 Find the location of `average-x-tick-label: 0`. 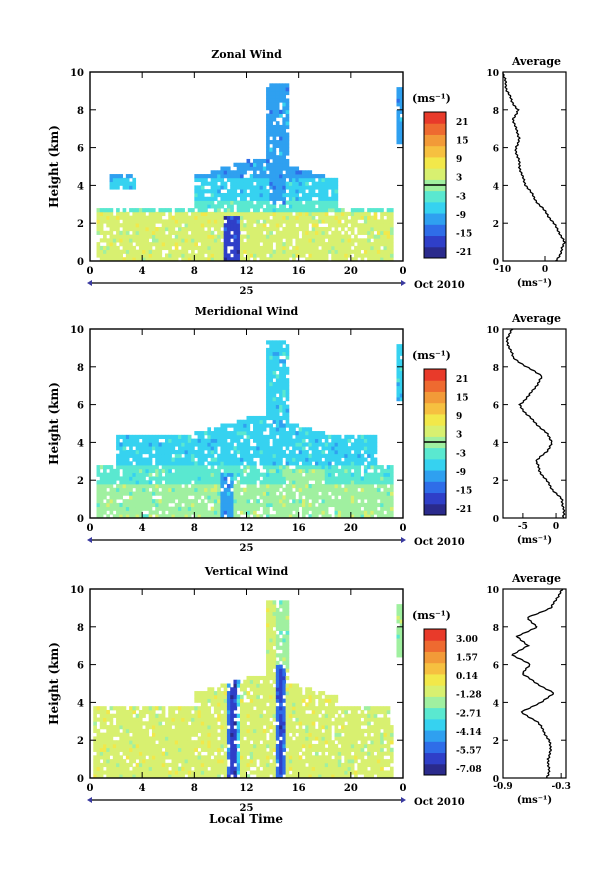

average-x-tick-label: 0 is located at coordinates (556, 527).